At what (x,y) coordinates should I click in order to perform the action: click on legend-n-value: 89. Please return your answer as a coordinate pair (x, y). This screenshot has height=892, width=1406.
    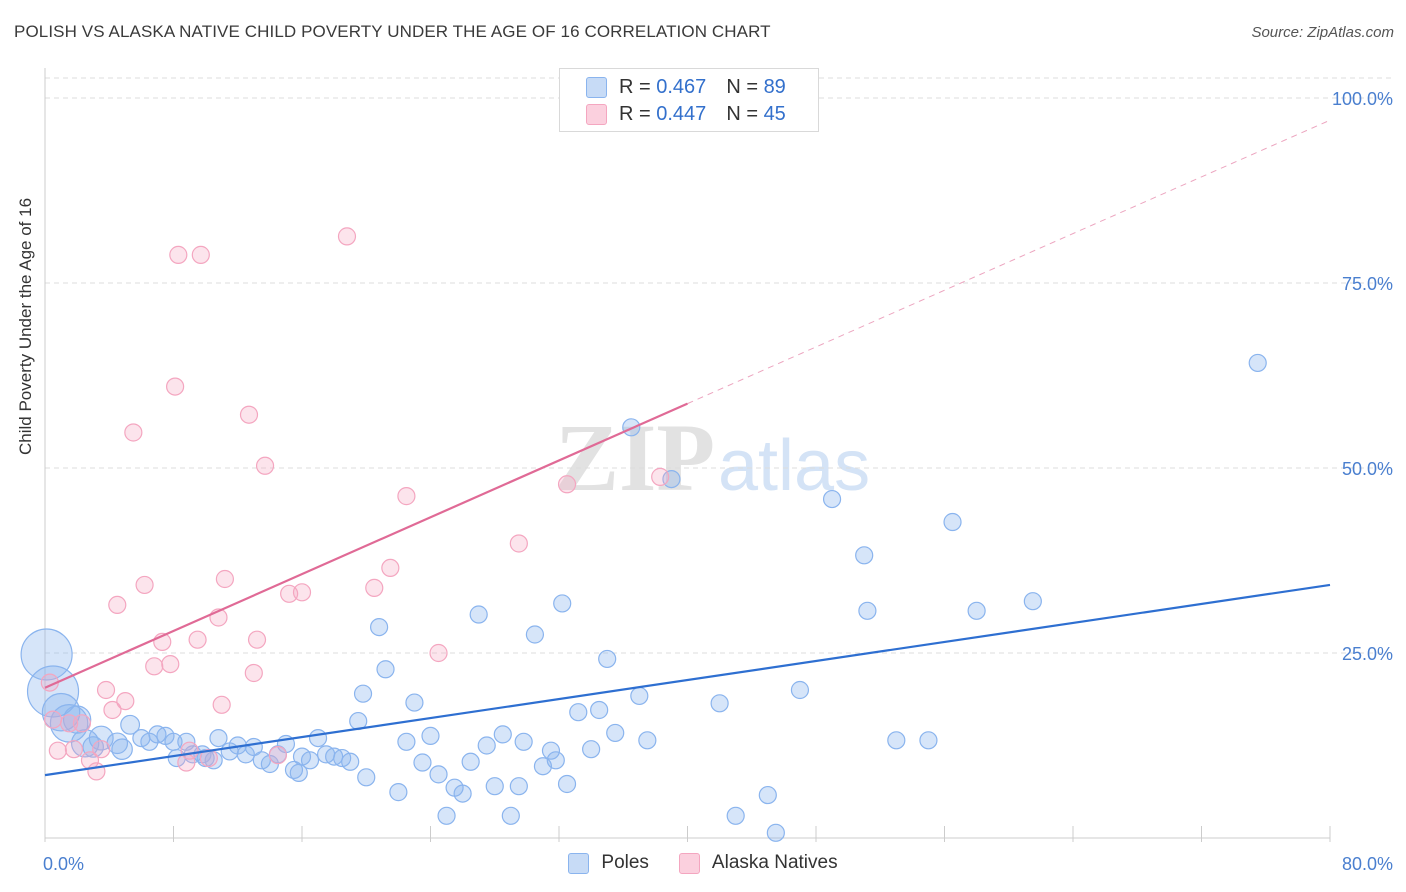
    Looking at the image, I should click on (774, 86).